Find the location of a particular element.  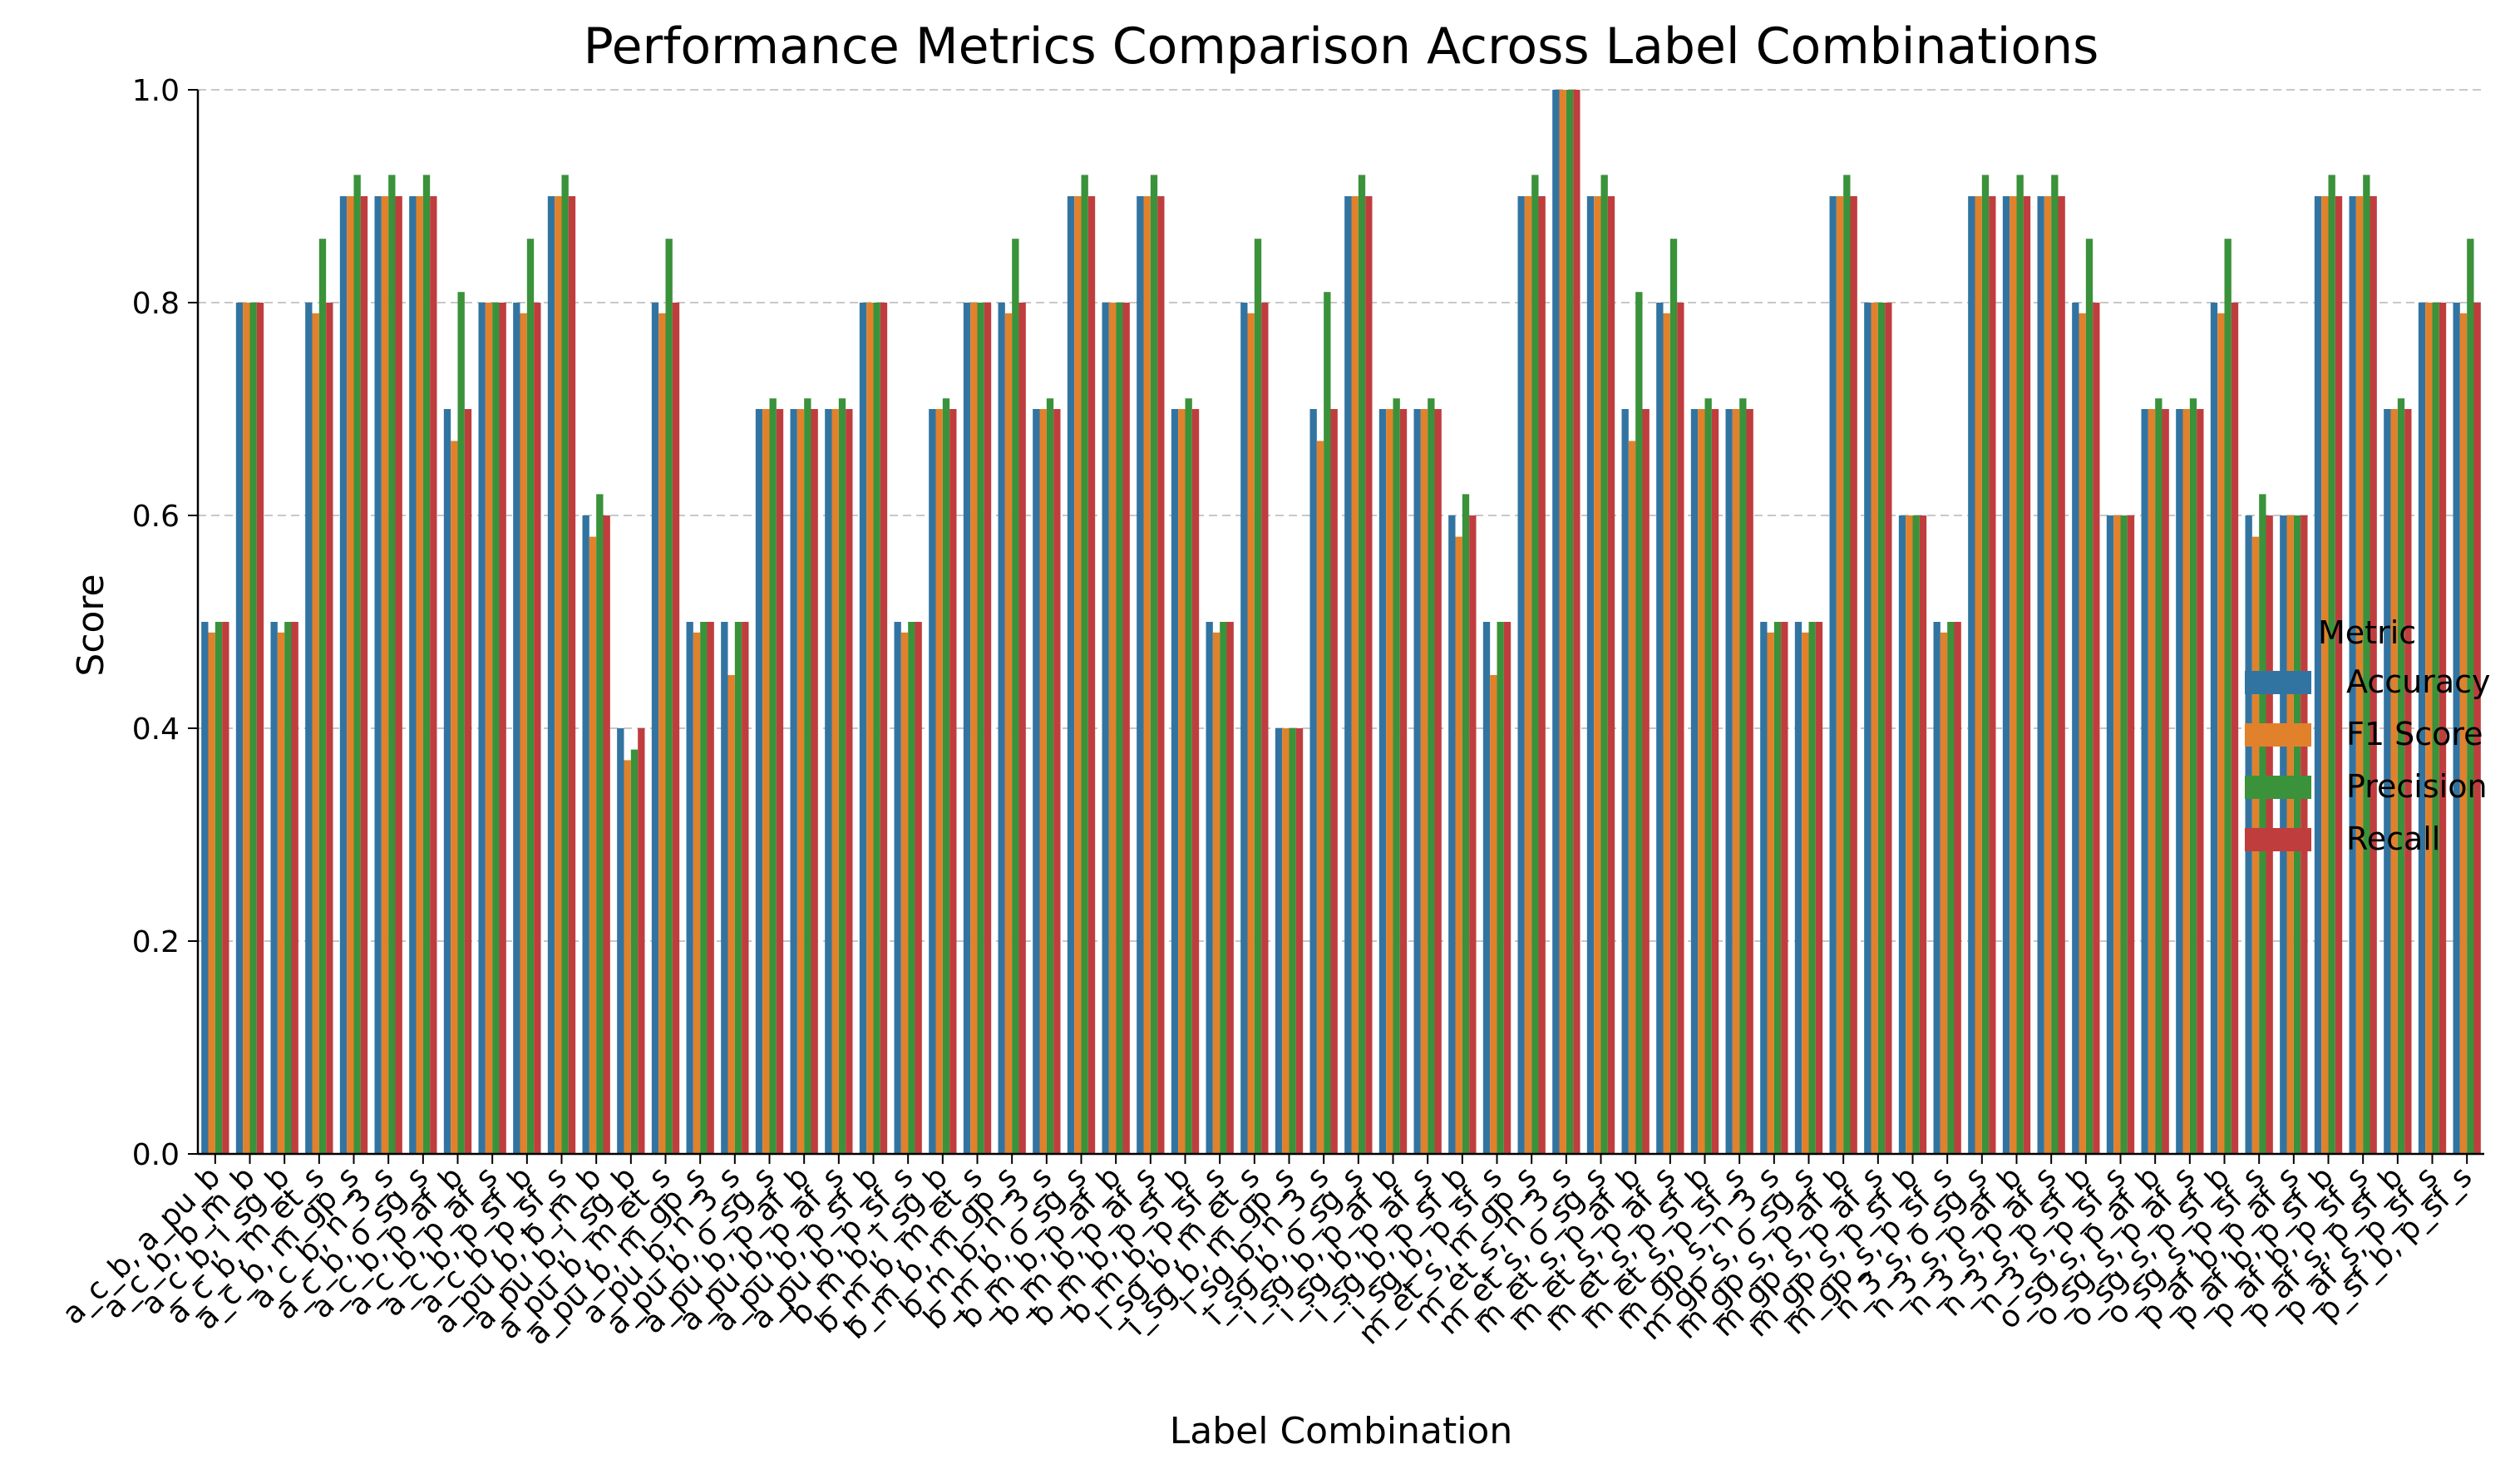

legend-label: F1 Score is located at coordinates (2414, 734).